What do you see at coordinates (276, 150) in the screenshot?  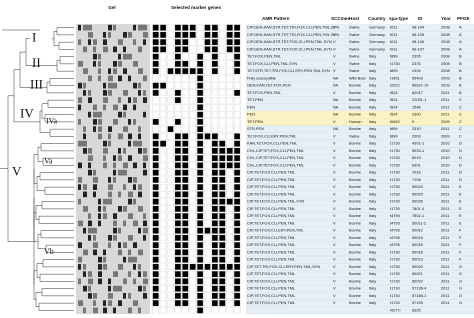 I see `cell-amr: CHL,CIP,TET,FOX,CLI,PEN,TML` at bounding box center [276, 150].